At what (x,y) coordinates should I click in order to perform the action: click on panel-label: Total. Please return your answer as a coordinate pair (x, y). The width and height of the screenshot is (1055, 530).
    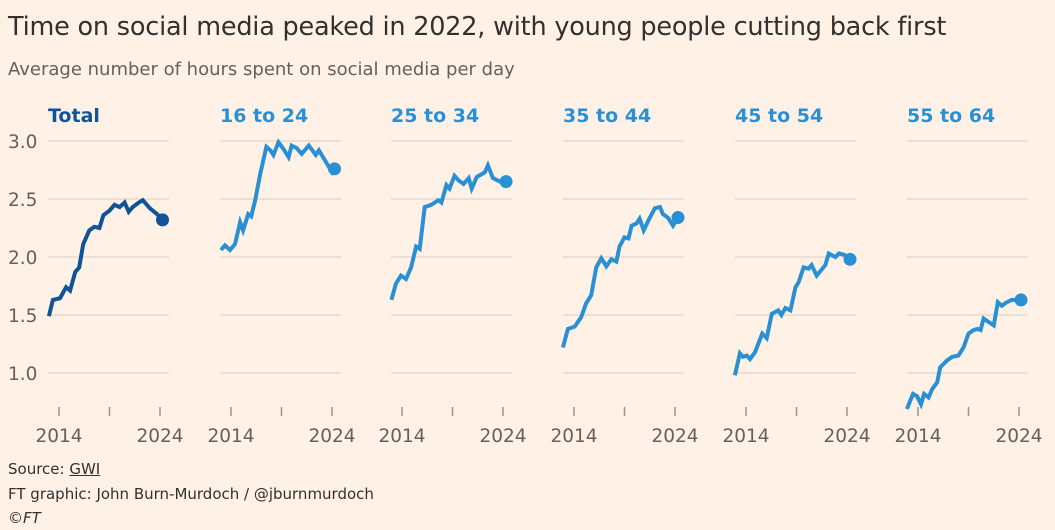
    Looking at the image, I should click on (74, 116).